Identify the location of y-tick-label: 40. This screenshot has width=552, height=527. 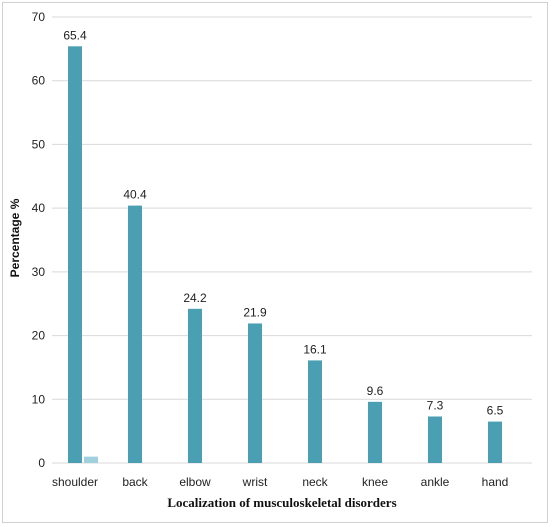
(39, 208).